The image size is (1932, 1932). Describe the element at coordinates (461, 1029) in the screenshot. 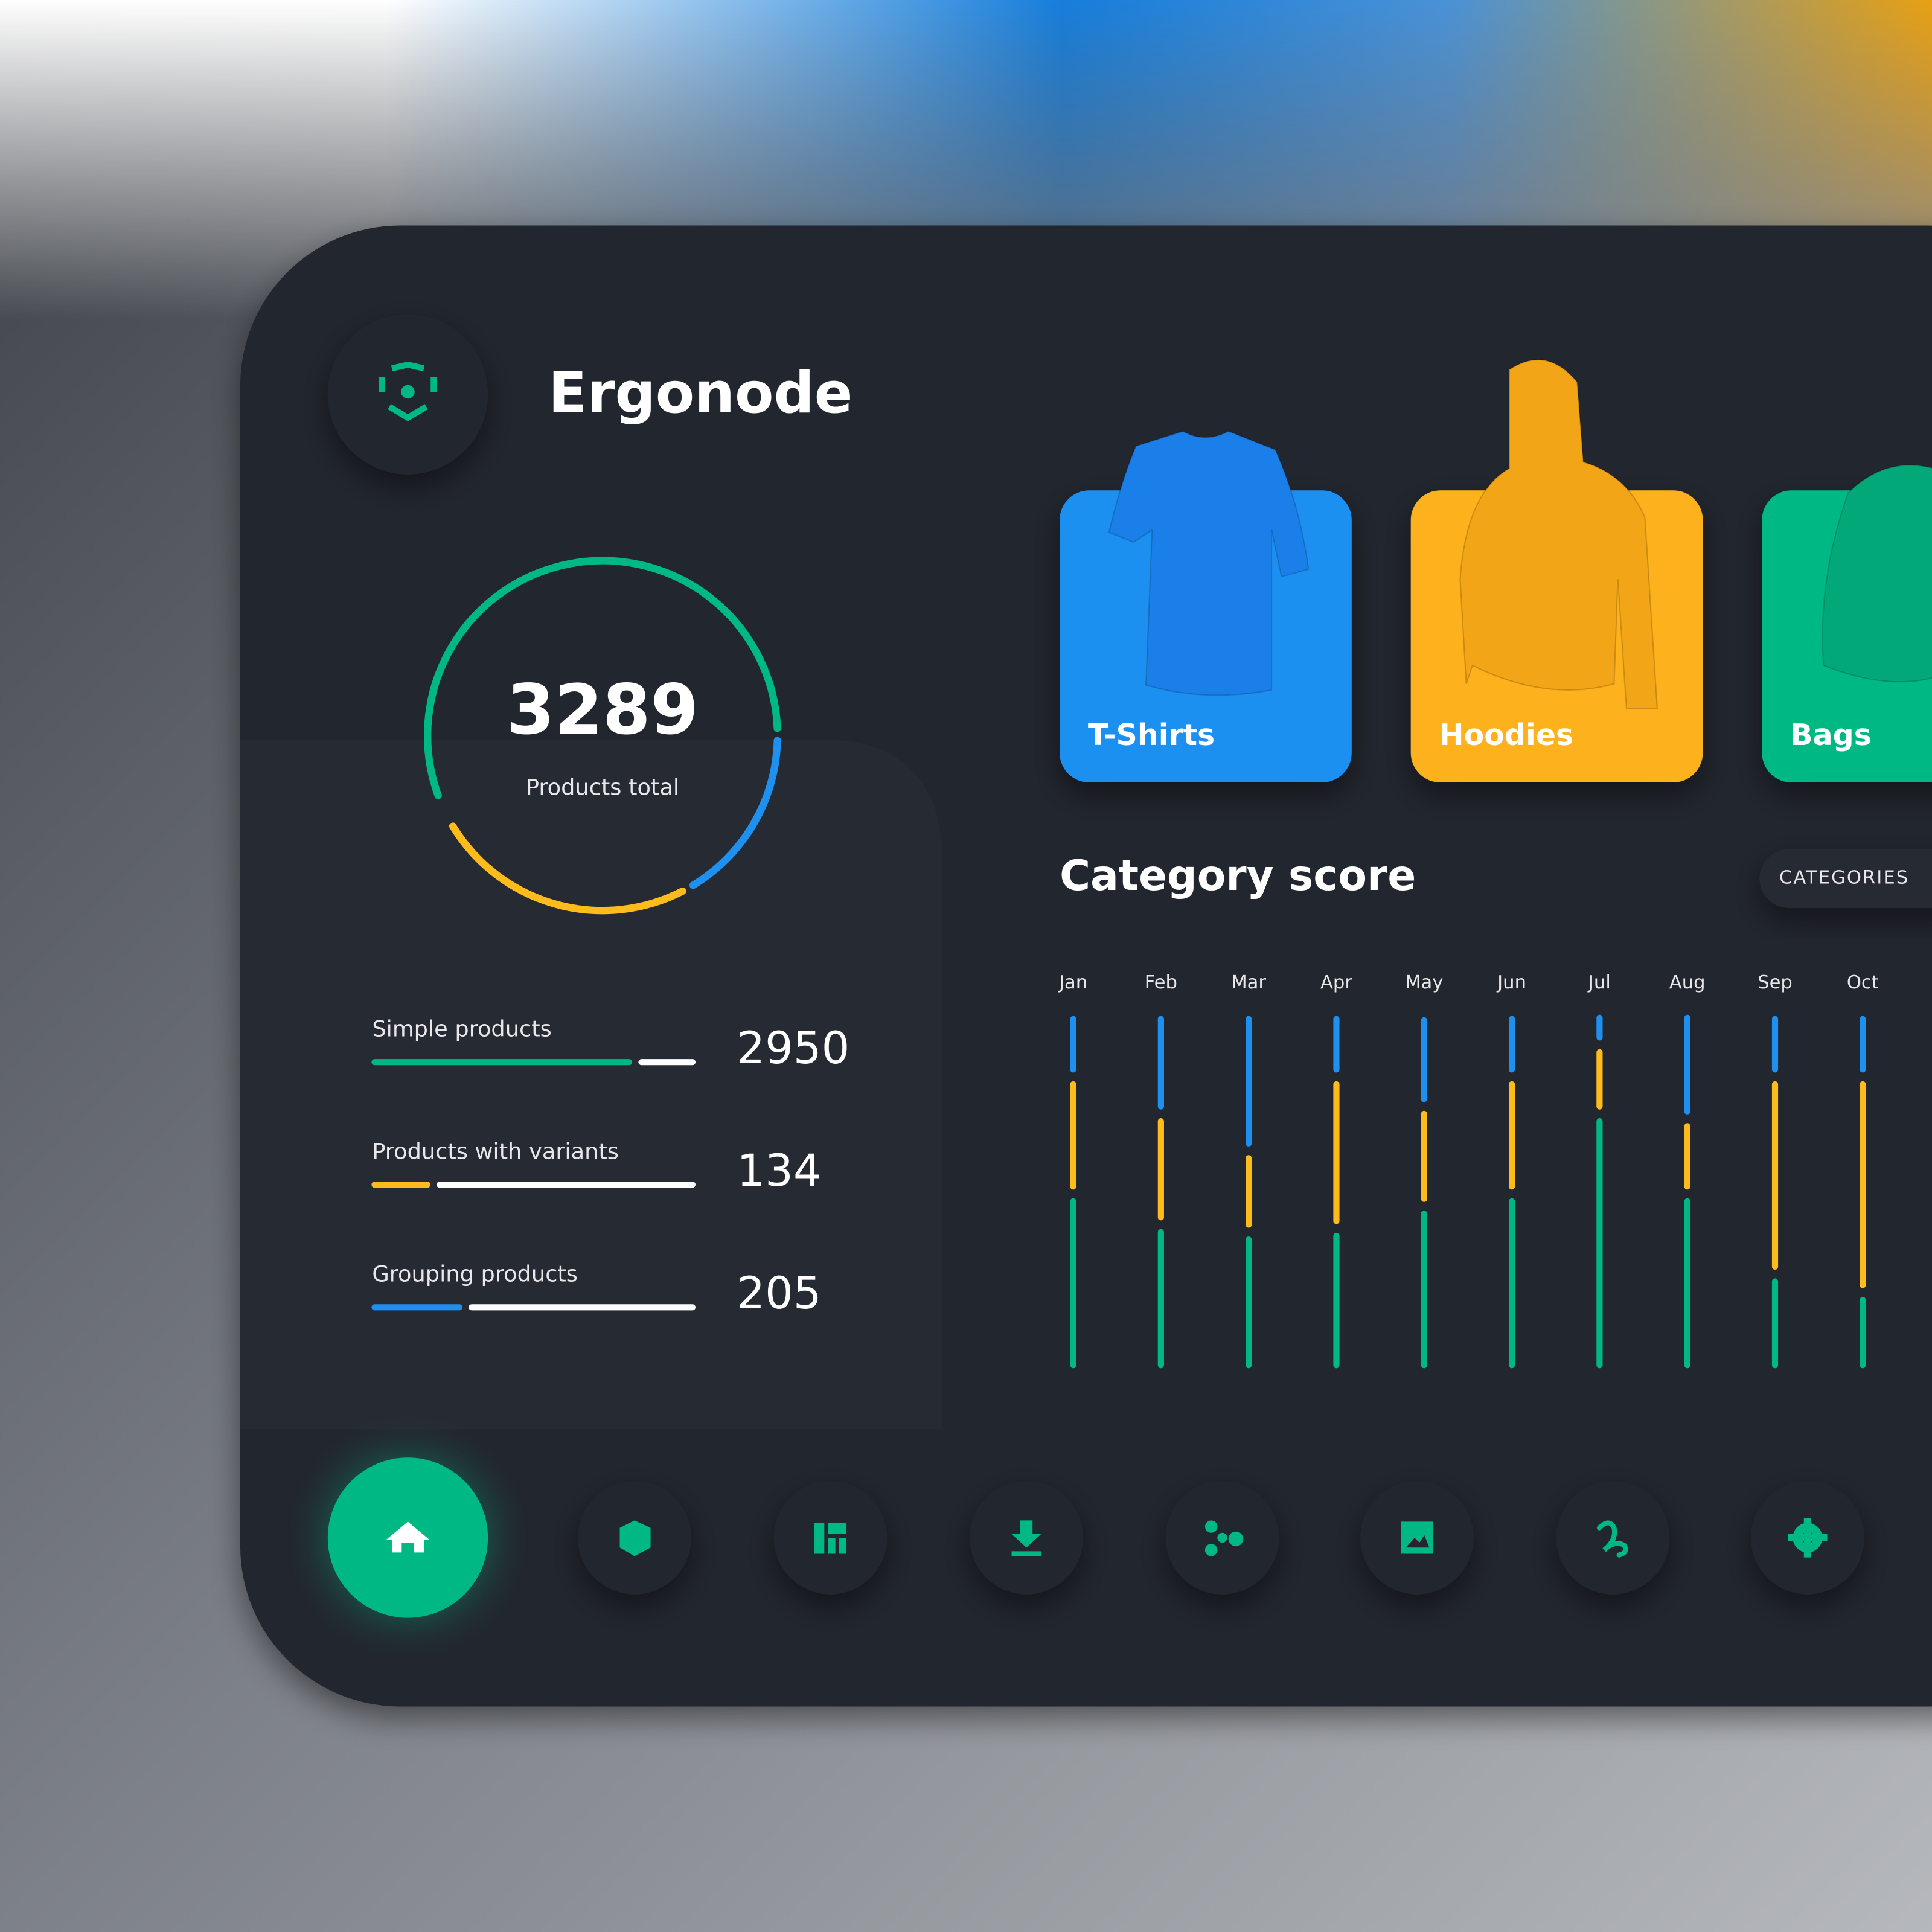

I see `stat-label: Simple products` at that location.